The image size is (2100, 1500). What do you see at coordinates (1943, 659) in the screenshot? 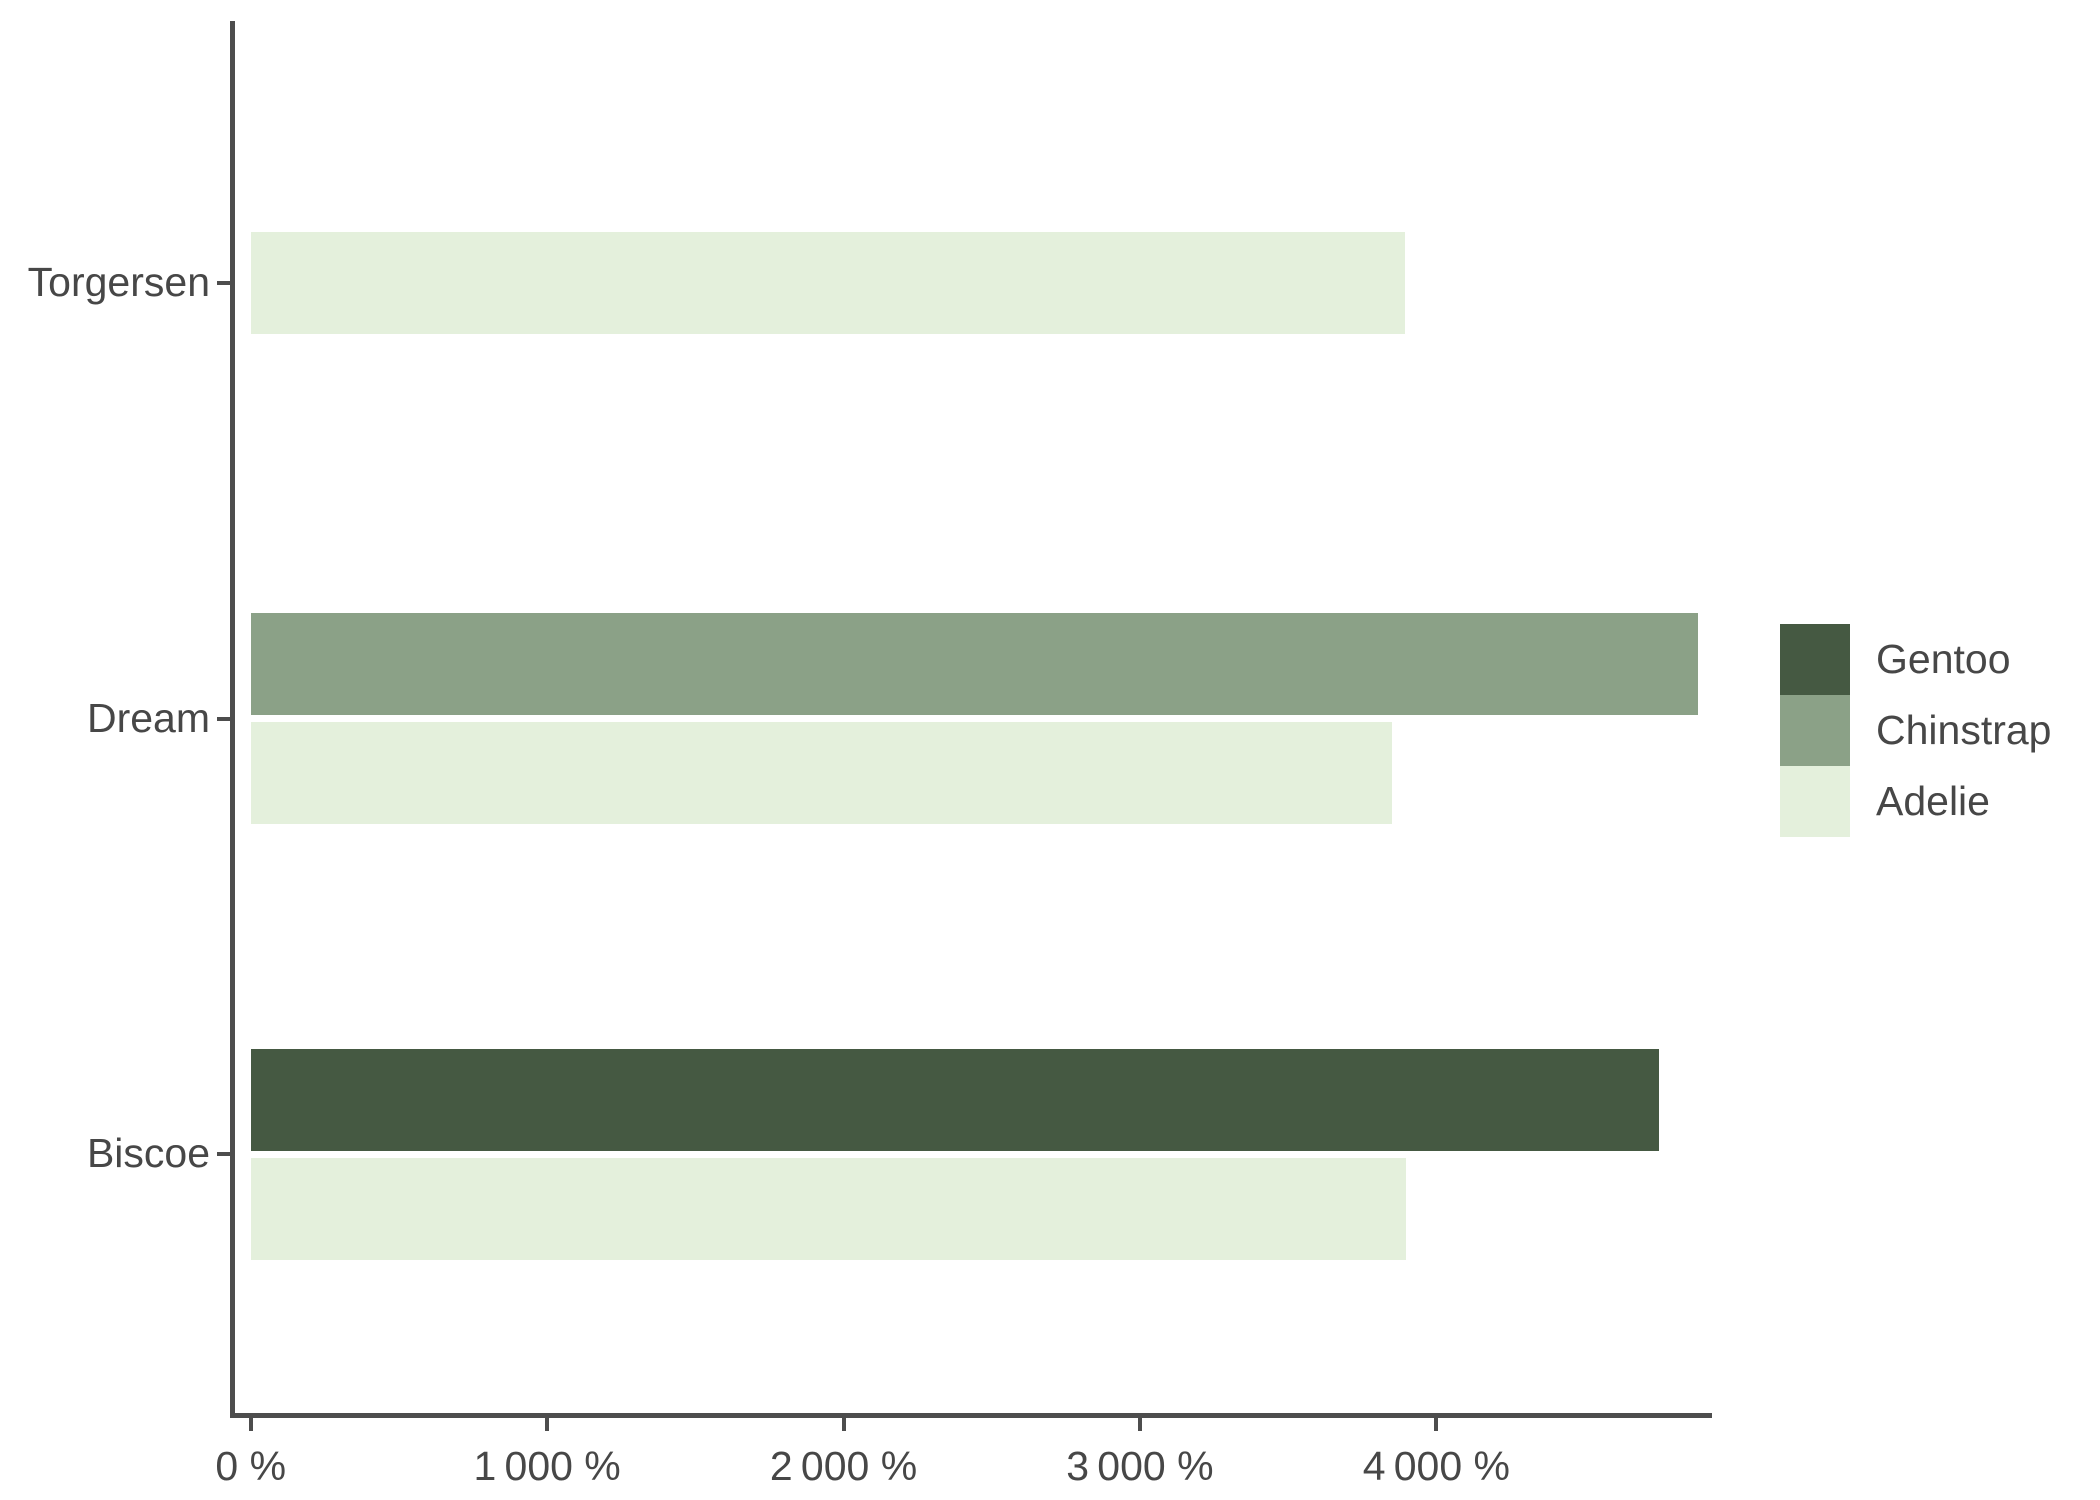
I see `legend-label: Gentoo` at bounding box center [1943, 659].